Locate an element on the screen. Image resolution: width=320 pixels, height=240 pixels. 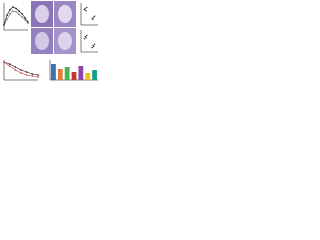
figure is located at coordinates (50, 41).